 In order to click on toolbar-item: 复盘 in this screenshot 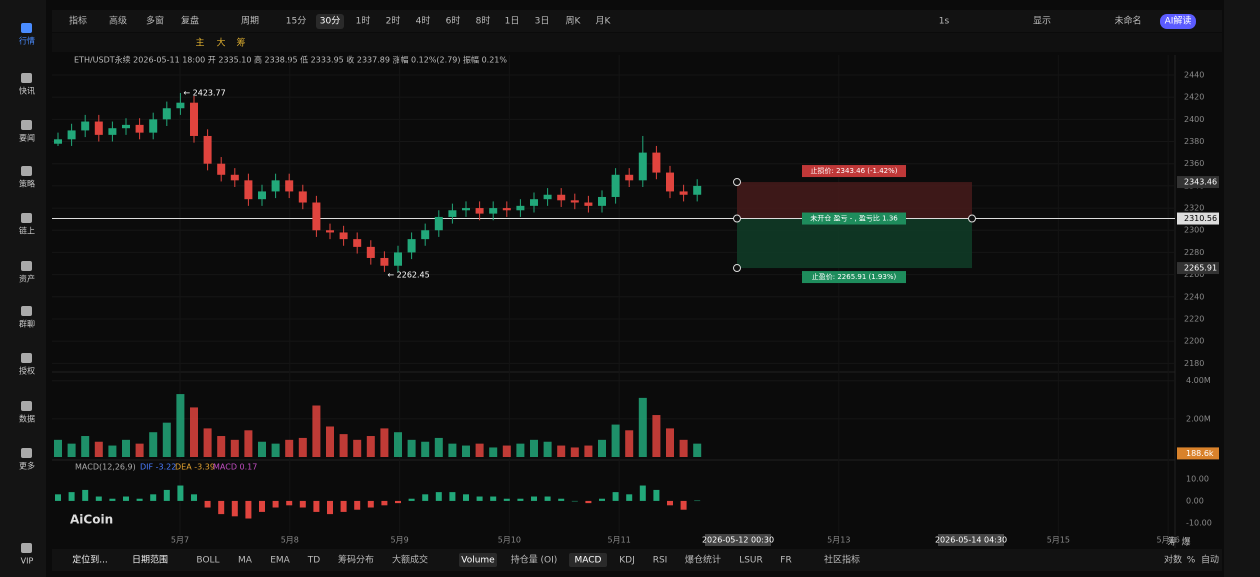, I will do `click(190, 21)`.